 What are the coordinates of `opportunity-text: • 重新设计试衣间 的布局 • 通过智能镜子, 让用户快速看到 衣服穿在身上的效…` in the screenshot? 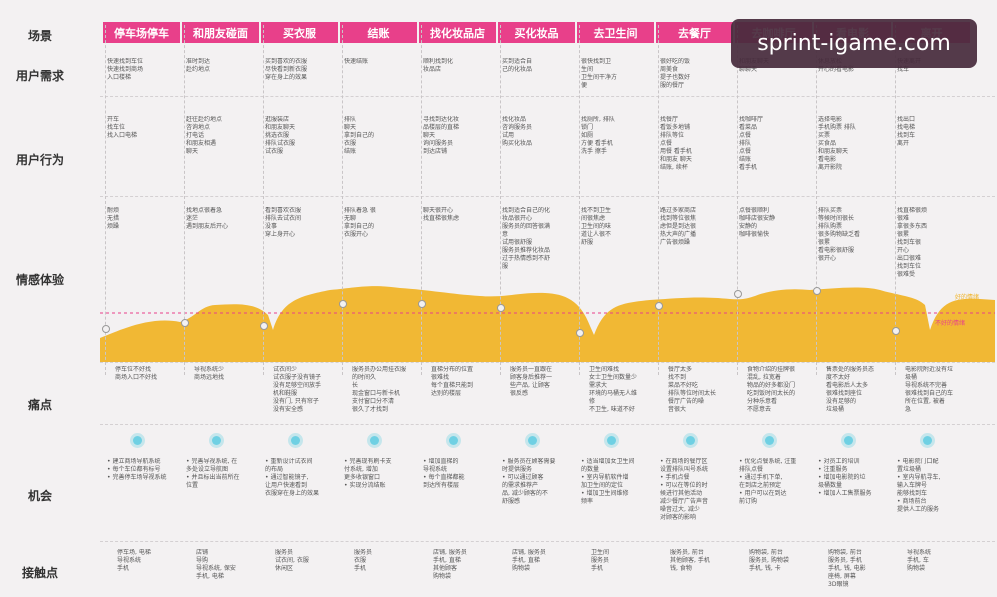 It's located at (292, 477).